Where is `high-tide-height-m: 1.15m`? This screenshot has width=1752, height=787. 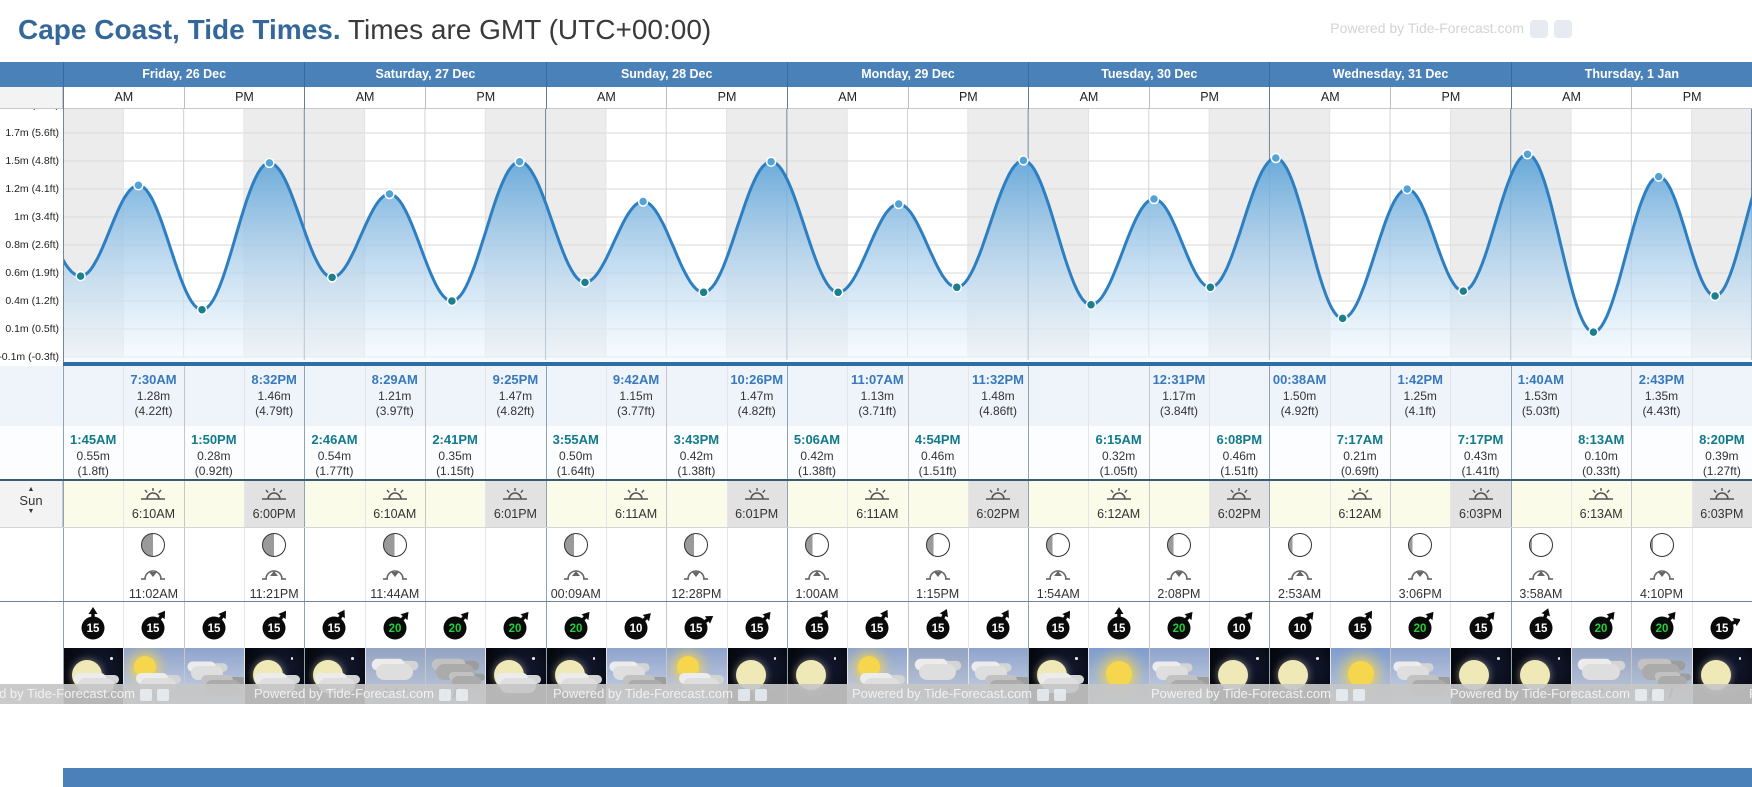
high-tide-height-m: 1.15m is located at coordinates (636, 395).